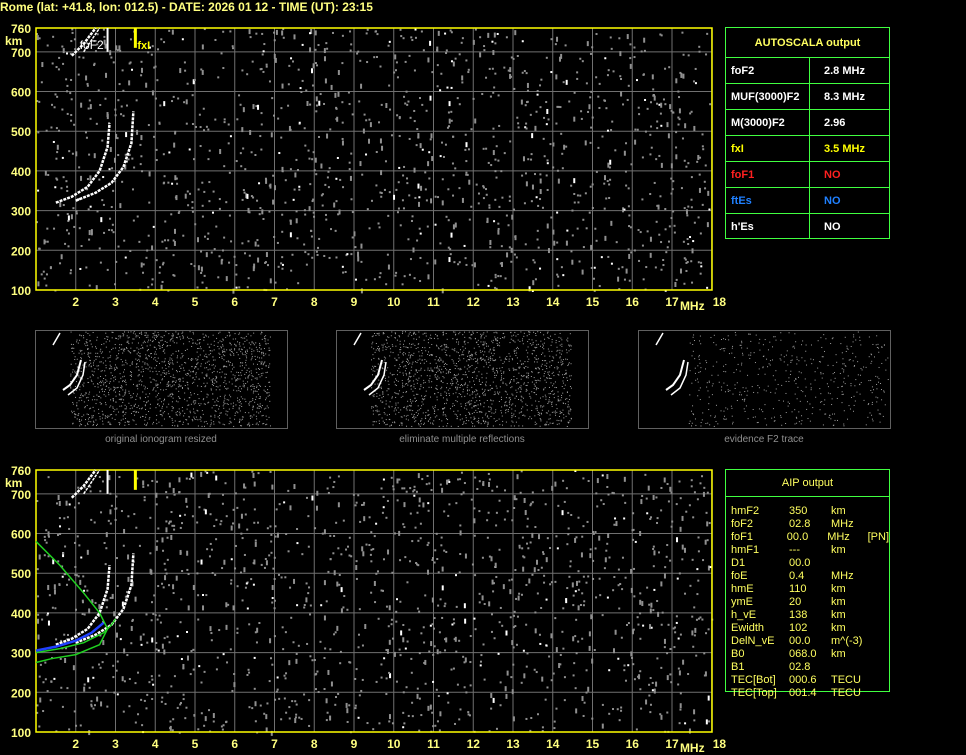  I want to click on x-tick-label: 9, so click(354, 302).